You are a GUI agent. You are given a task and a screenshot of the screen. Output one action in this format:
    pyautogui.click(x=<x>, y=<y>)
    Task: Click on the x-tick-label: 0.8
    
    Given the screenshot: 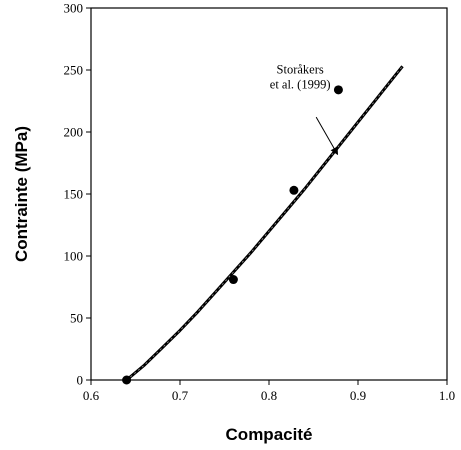 What is the action you would take?
    pyautogui.click(x=269, y=395)
    